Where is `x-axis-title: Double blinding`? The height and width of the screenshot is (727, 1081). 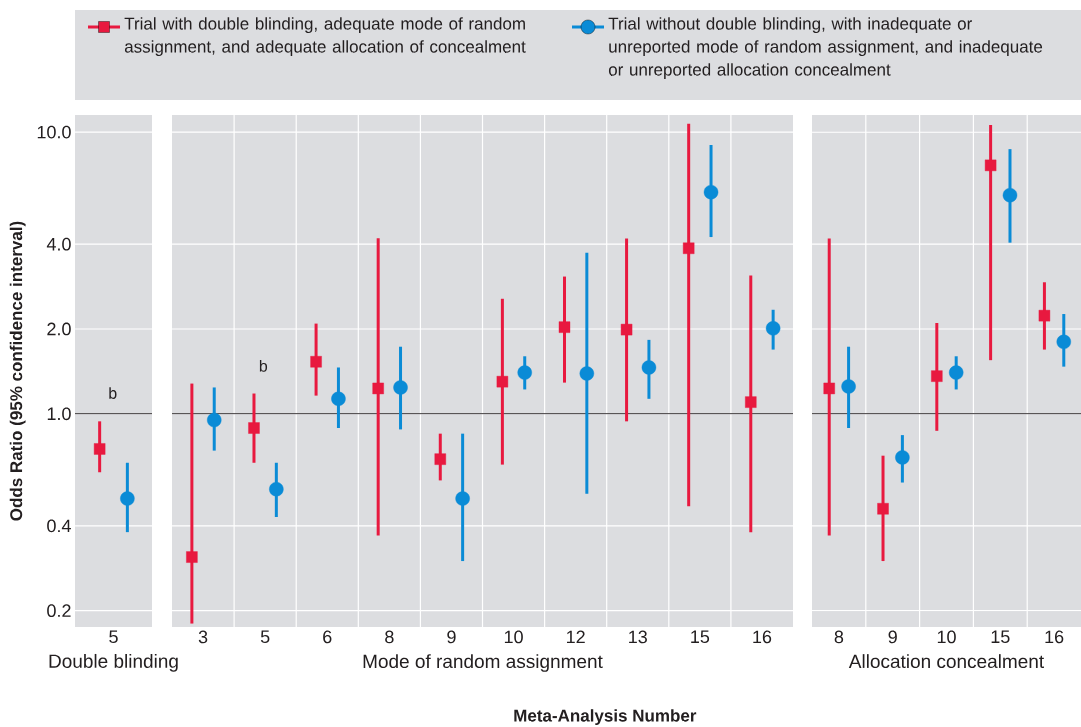 x-axis-title: Double blinding is located at coordinates (113, 662).